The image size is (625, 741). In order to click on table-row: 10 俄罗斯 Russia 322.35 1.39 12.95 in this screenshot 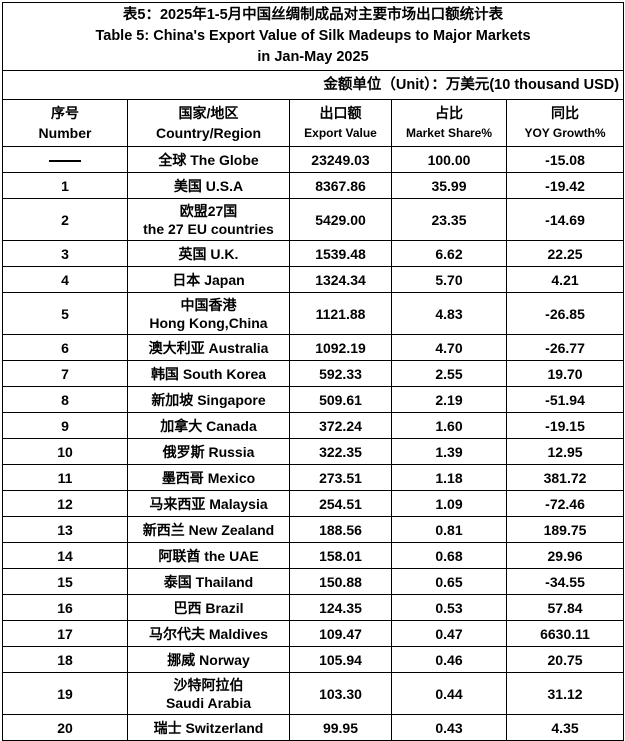, I will do `click(313, 451)`.